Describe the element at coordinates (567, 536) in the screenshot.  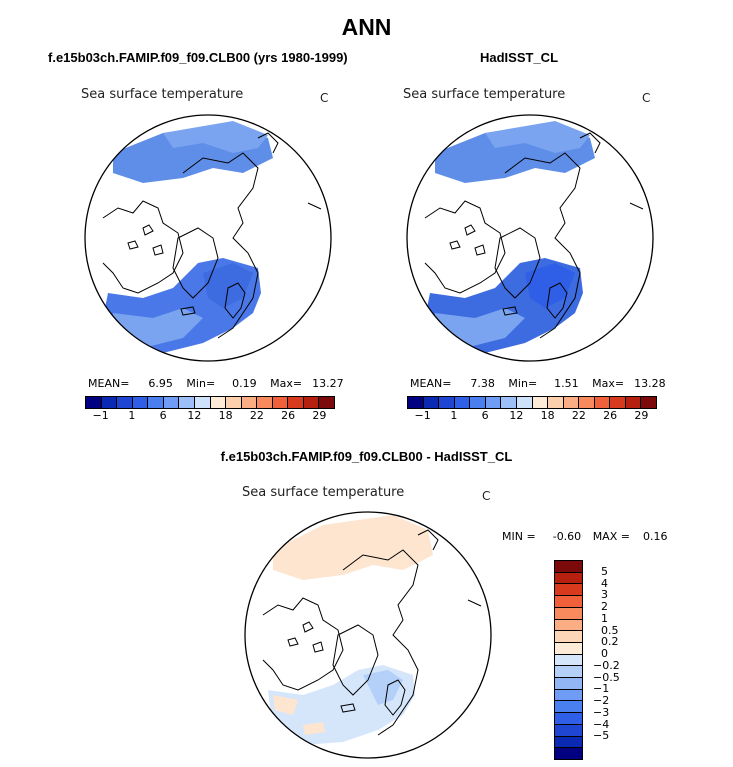
I see `min-value: -0.60` at that location.